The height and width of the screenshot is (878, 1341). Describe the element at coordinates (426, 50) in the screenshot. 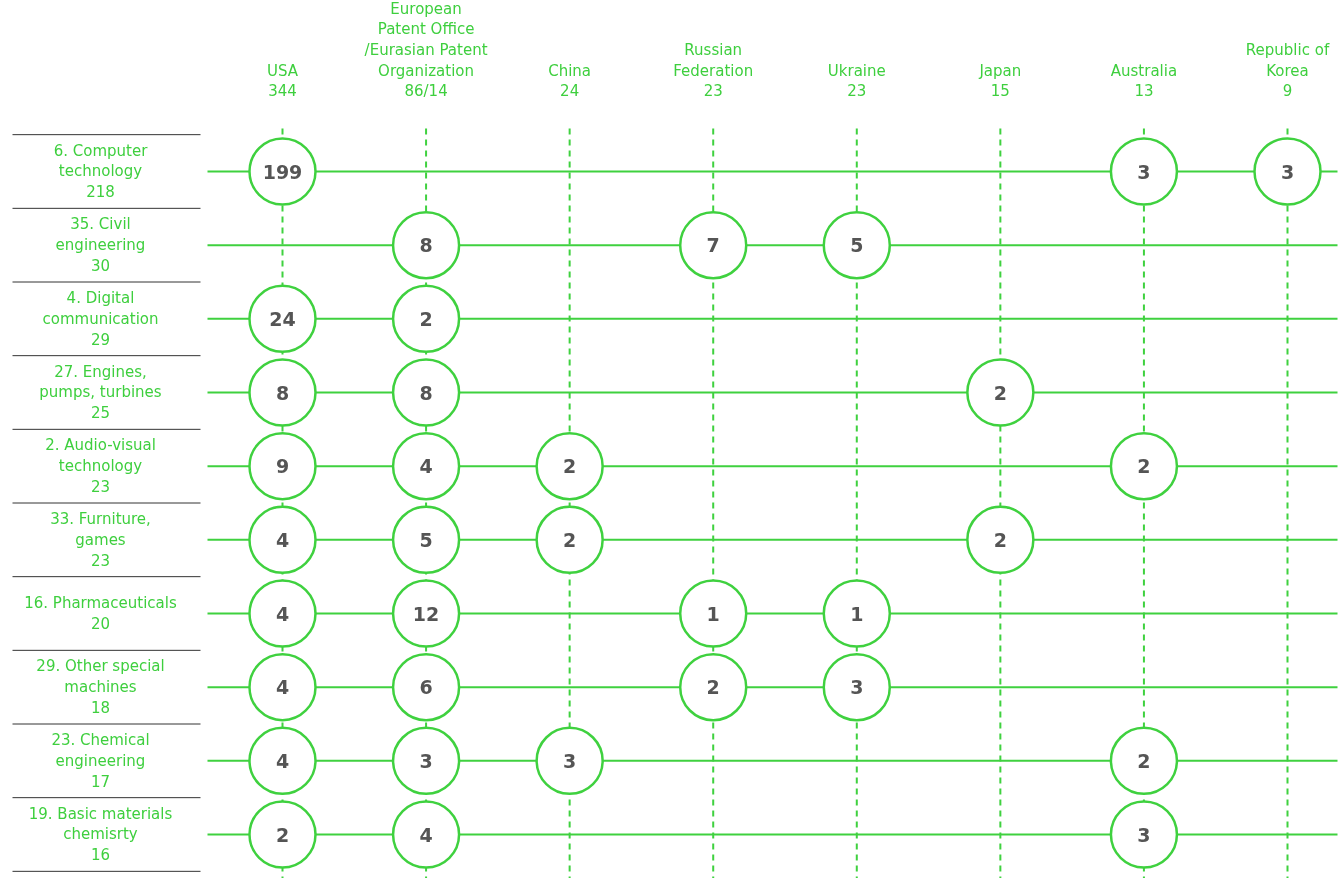

I see `x-tick-label: European Patent Office /Eurasian Patent Organization 86/14` at that location.